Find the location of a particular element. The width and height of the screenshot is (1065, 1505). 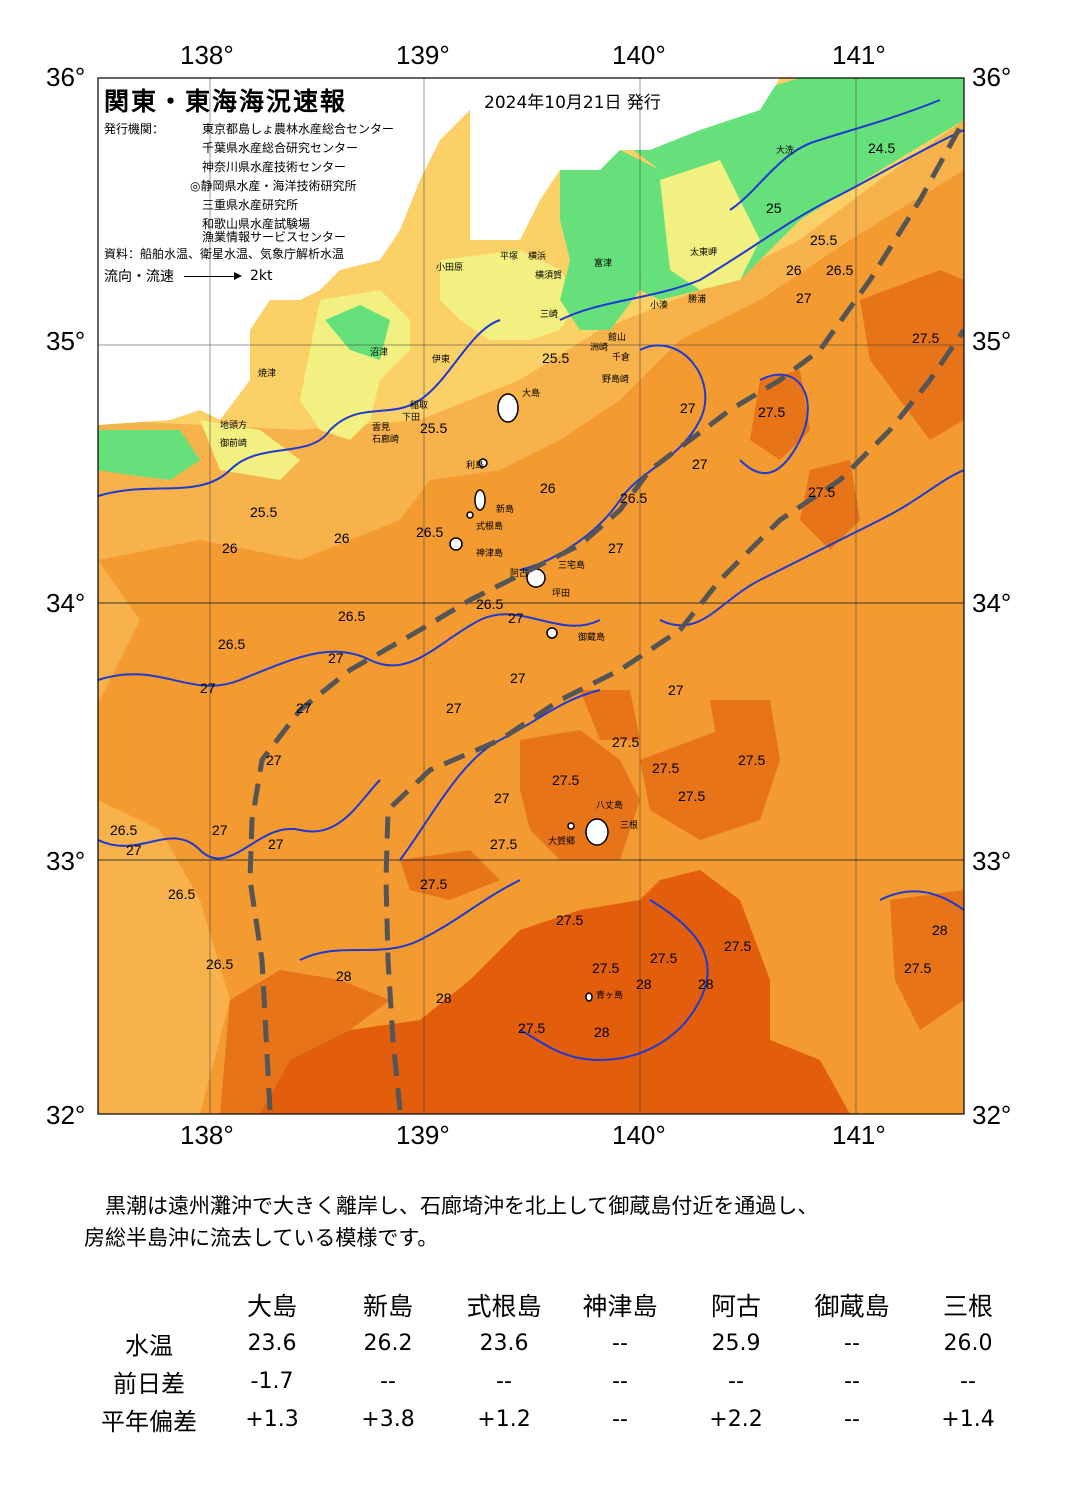

lon-label-top-139: 139° is located at coordinates (423, 55).